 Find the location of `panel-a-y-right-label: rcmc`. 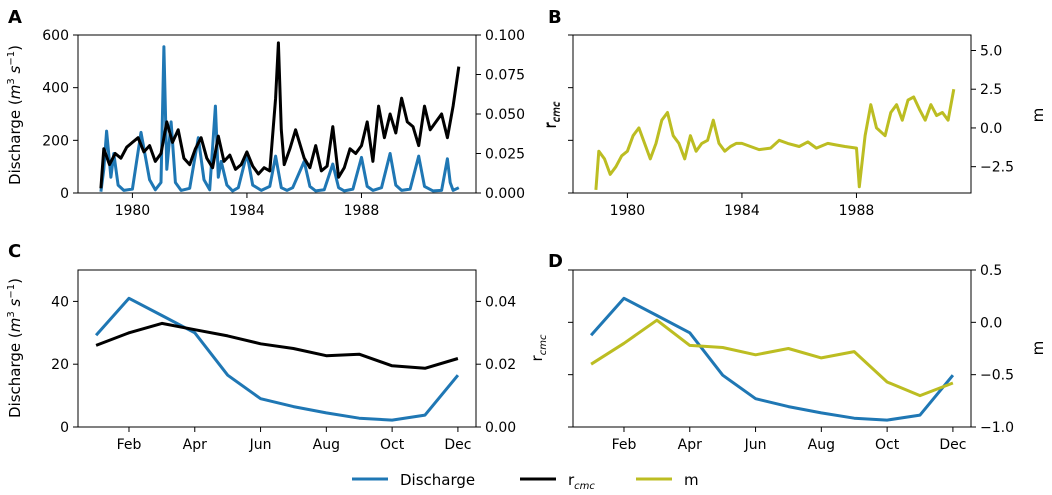

panel-a-y-right-label: rcmc is located at coordinates (552, 114).